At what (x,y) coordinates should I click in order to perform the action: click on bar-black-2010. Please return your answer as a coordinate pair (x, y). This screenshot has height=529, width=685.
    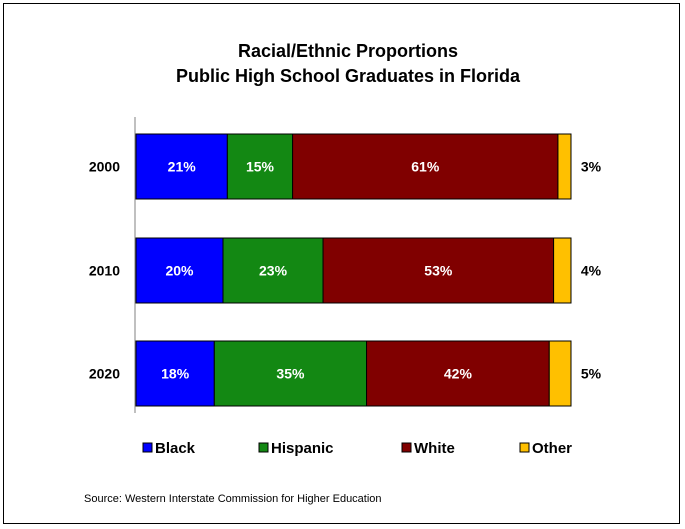
    Looking at the image, I should click on (179, 270).